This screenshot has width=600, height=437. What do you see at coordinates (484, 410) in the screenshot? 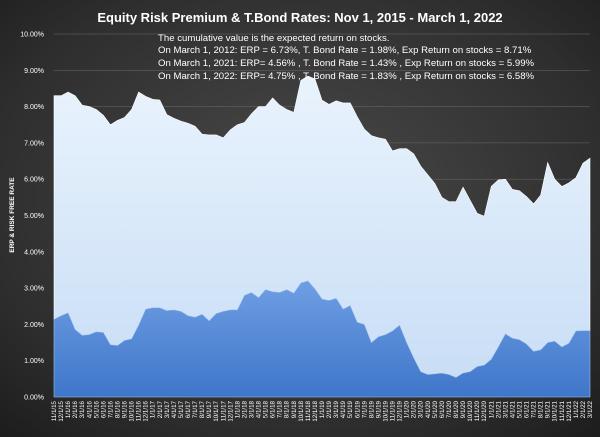
I see `x-tick-label: 12/1/20` at bounding box center [484, 410].